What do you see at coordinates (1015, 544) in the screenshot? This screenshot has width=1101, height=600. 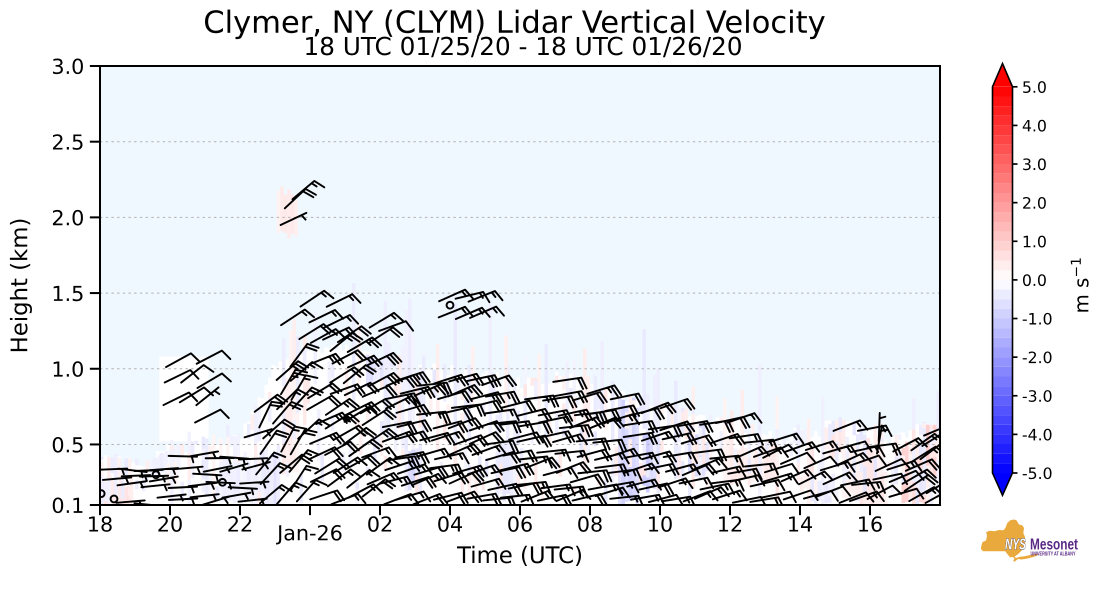 I see `svg-text: NYS` at bounding box center [1015, 544].